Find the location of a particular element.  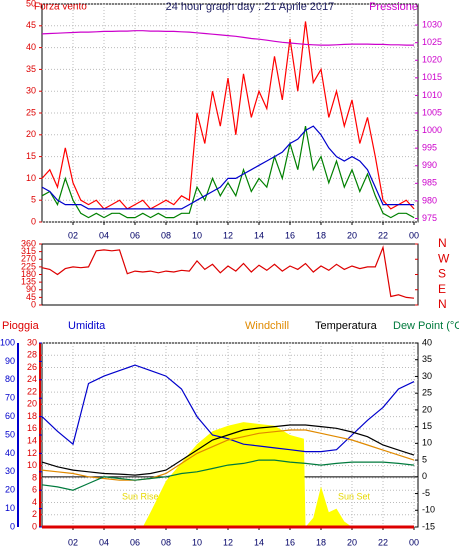

y2-tick-label: -5 is located at coordinates (426, 493).